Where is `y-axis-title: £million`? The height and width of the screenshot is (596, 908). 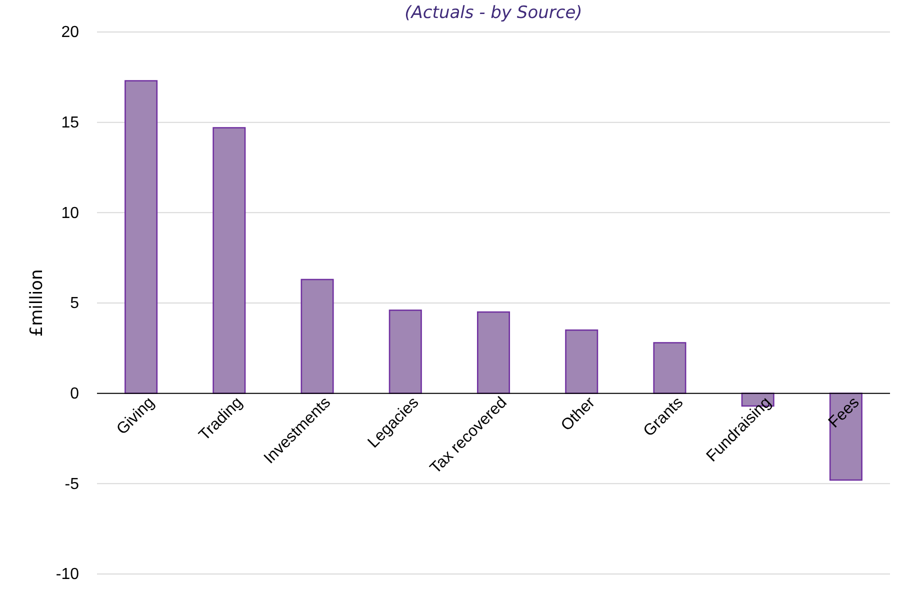 y-axis-title: £million is located at coordinates (37, 303).